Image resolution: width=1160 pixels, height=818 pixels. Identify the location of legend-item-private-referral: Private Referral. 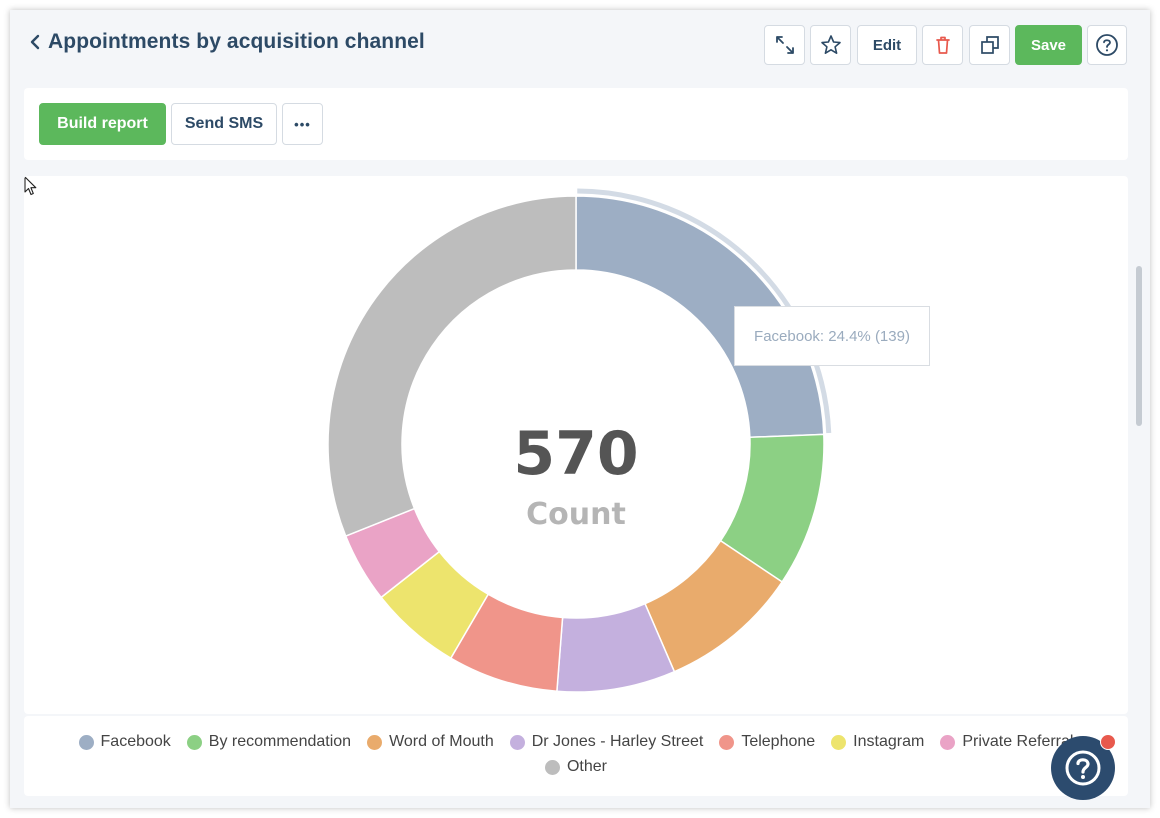
(1006, 742).